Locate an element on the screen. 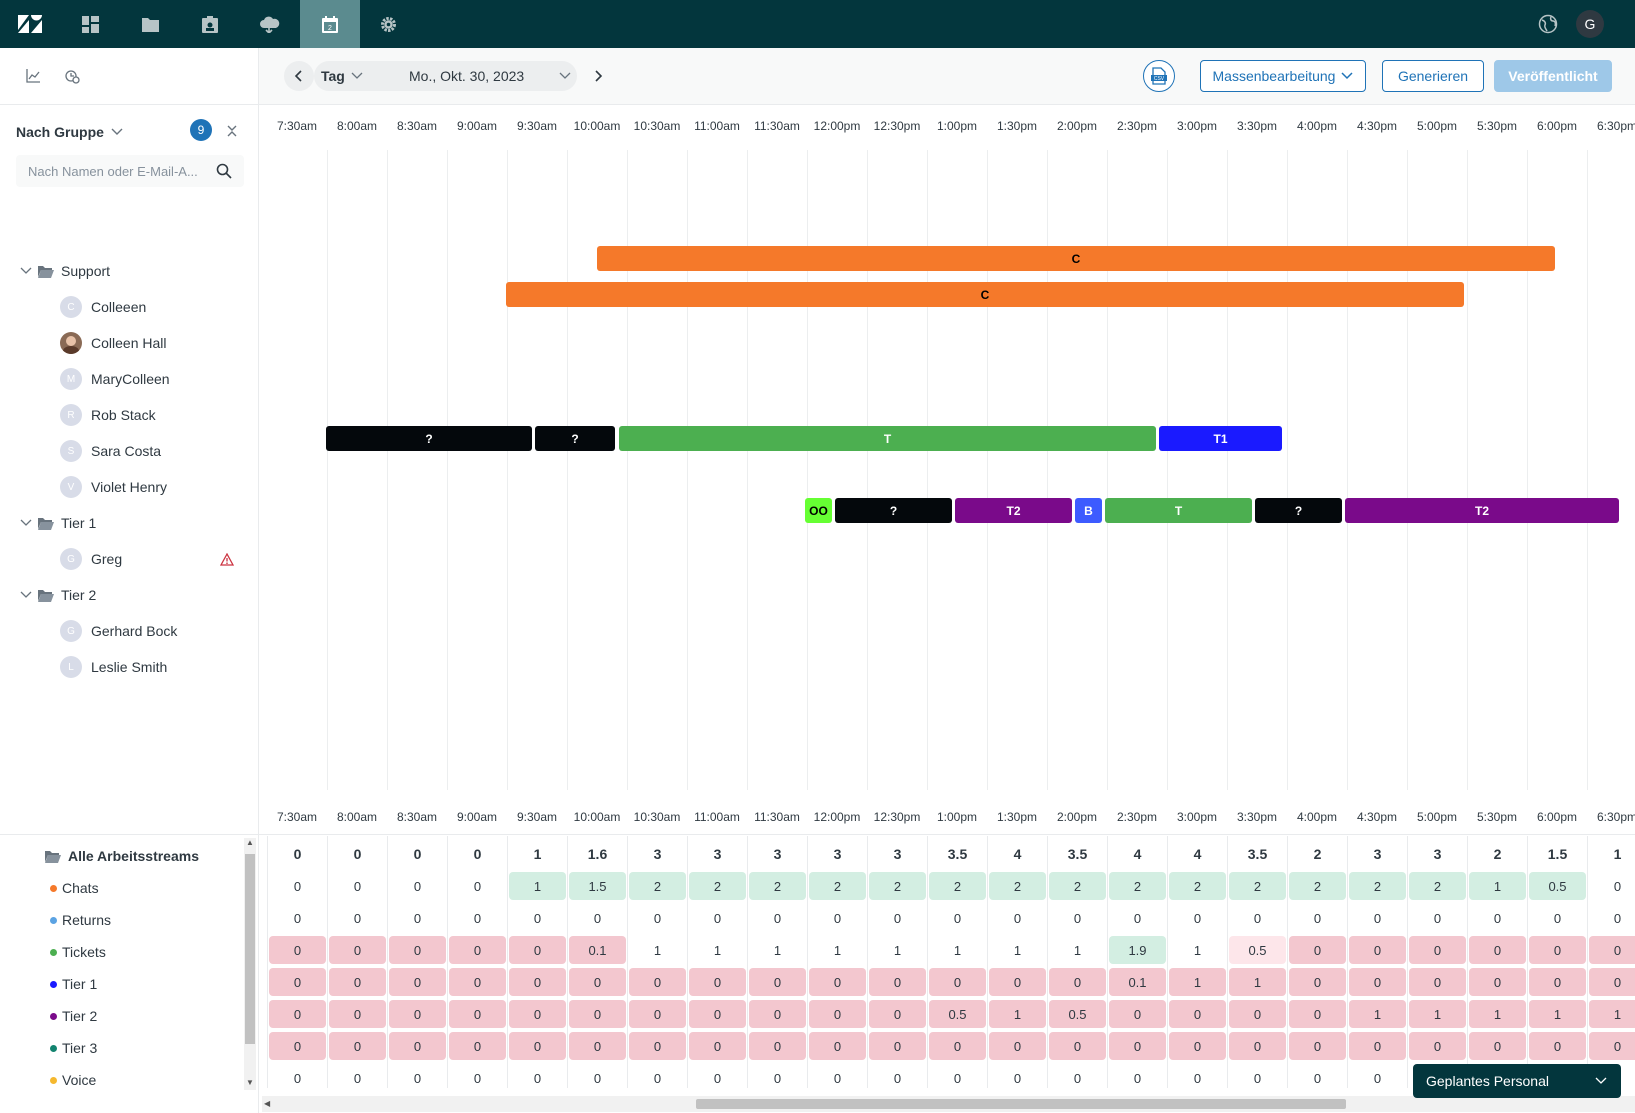 The image size is (1635, 1113). shift-bar: OO is located at coordinates (818, 510).